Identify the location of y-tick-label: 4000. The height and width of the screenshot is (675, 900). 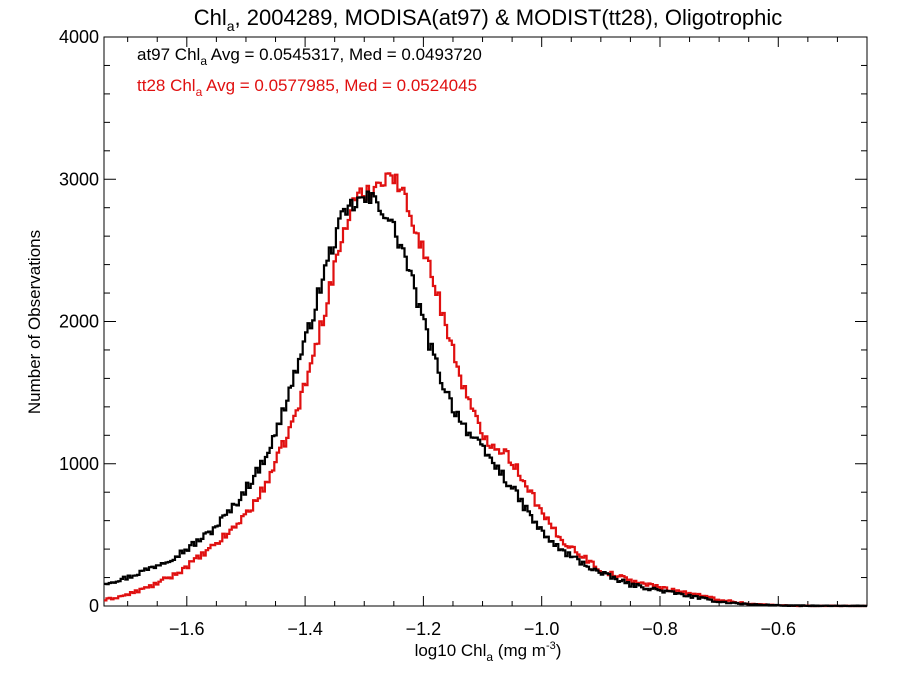
(79, 37).